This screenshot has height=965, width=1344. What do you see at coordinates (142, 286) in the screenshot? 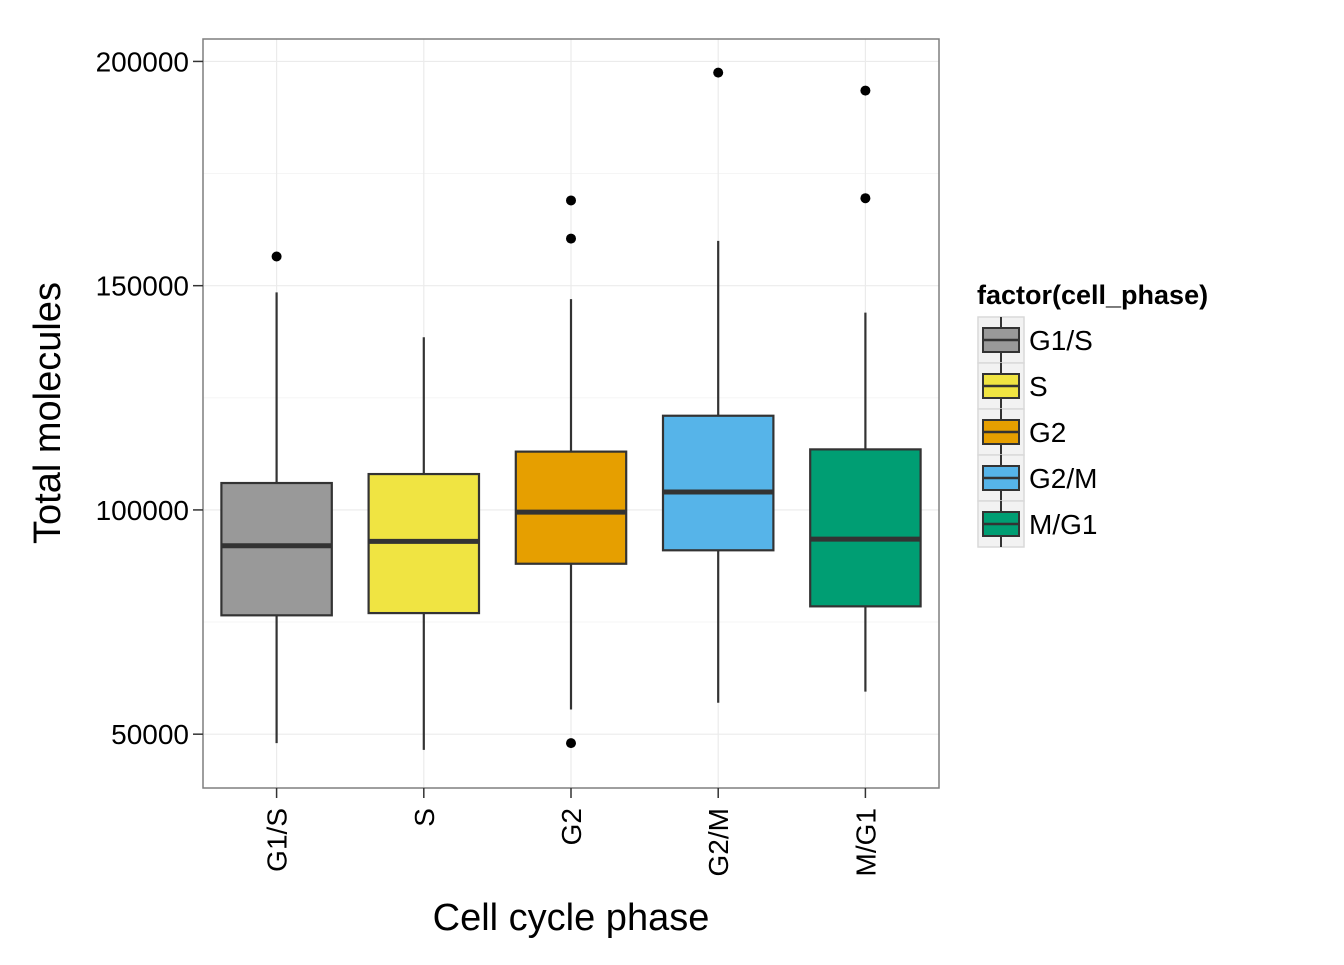
I see `y-tick-label: 150000` at bounding box center [142, 286].